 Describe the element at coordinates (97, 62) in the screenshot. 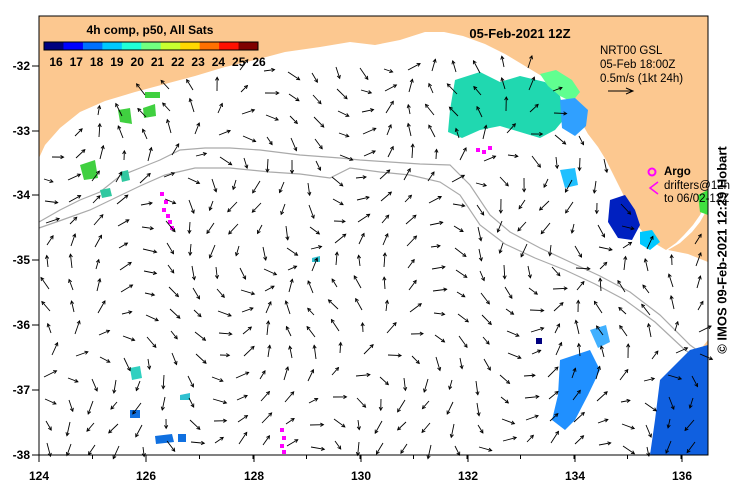

I see `colorbar-tick-label: 18` at that location.